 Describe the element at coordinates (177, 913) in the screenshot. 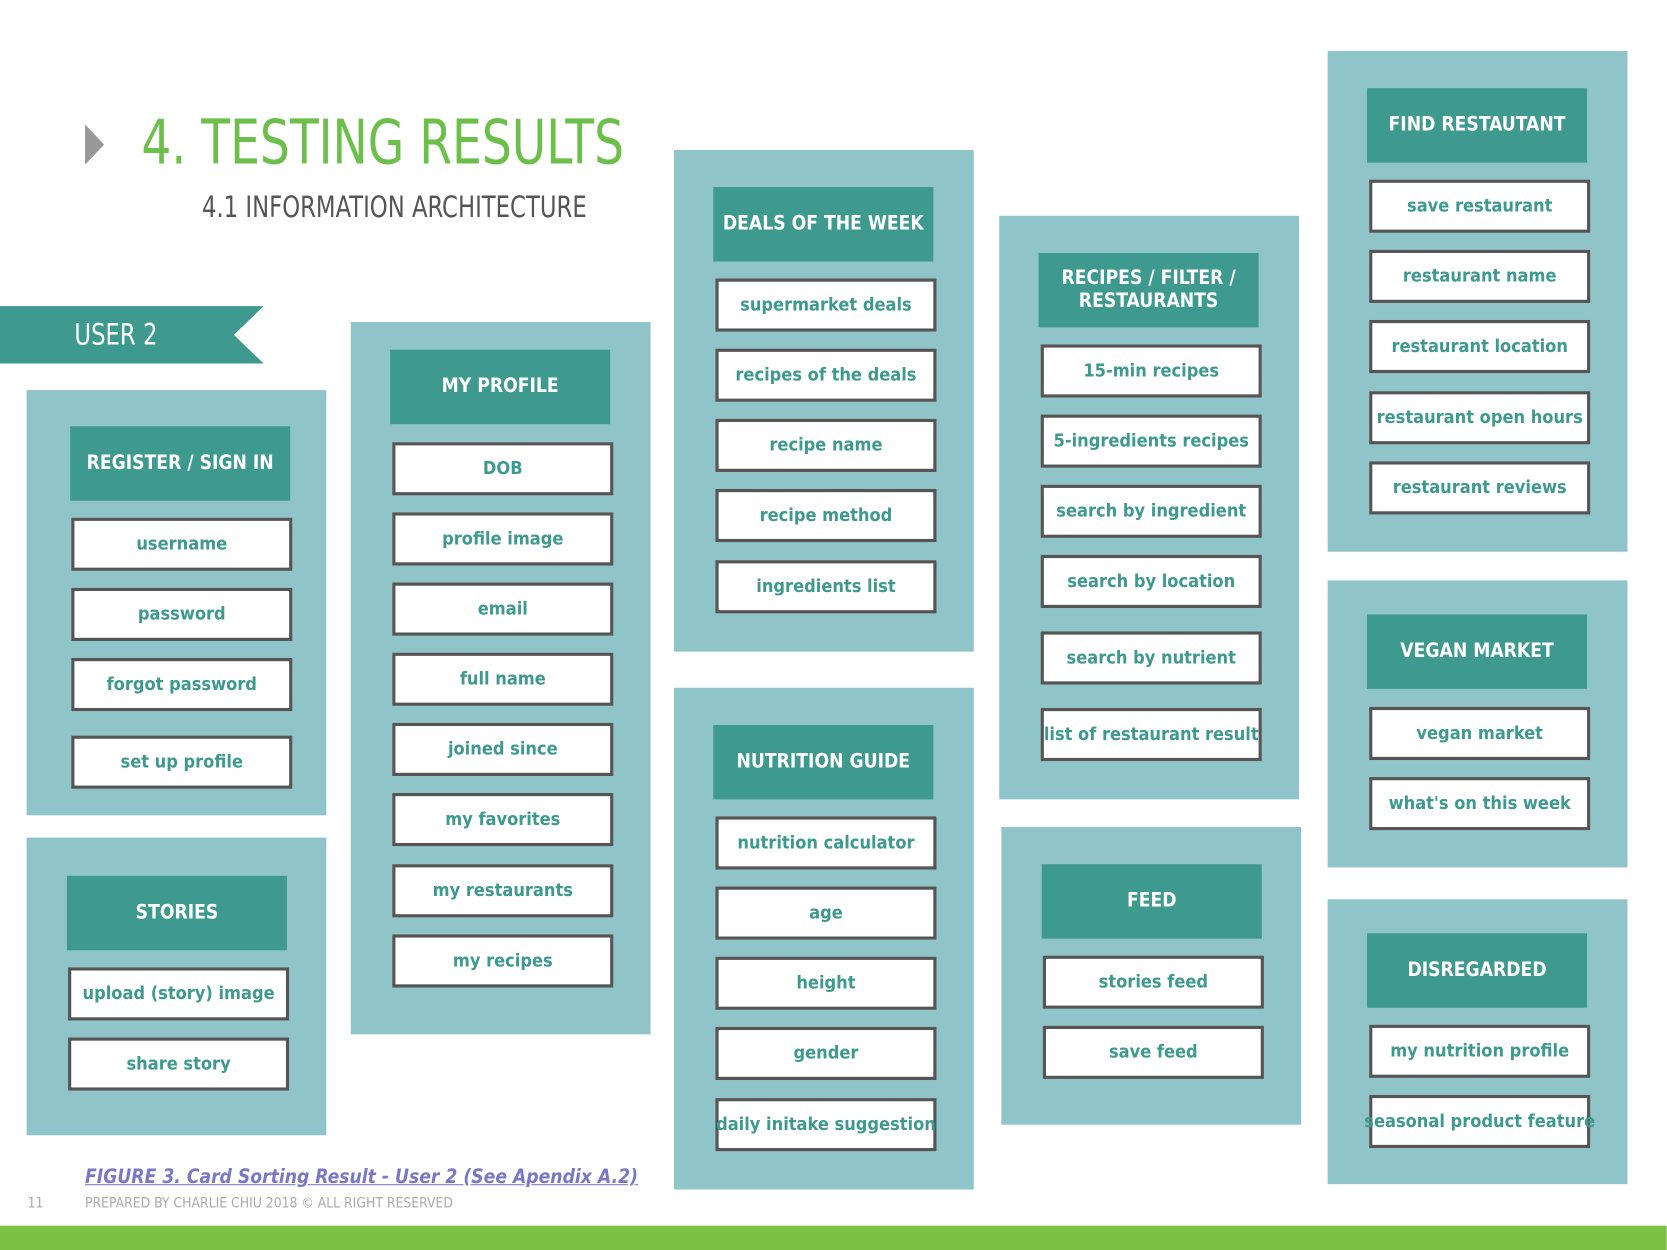

I see `group-title: STORIES` at that location.